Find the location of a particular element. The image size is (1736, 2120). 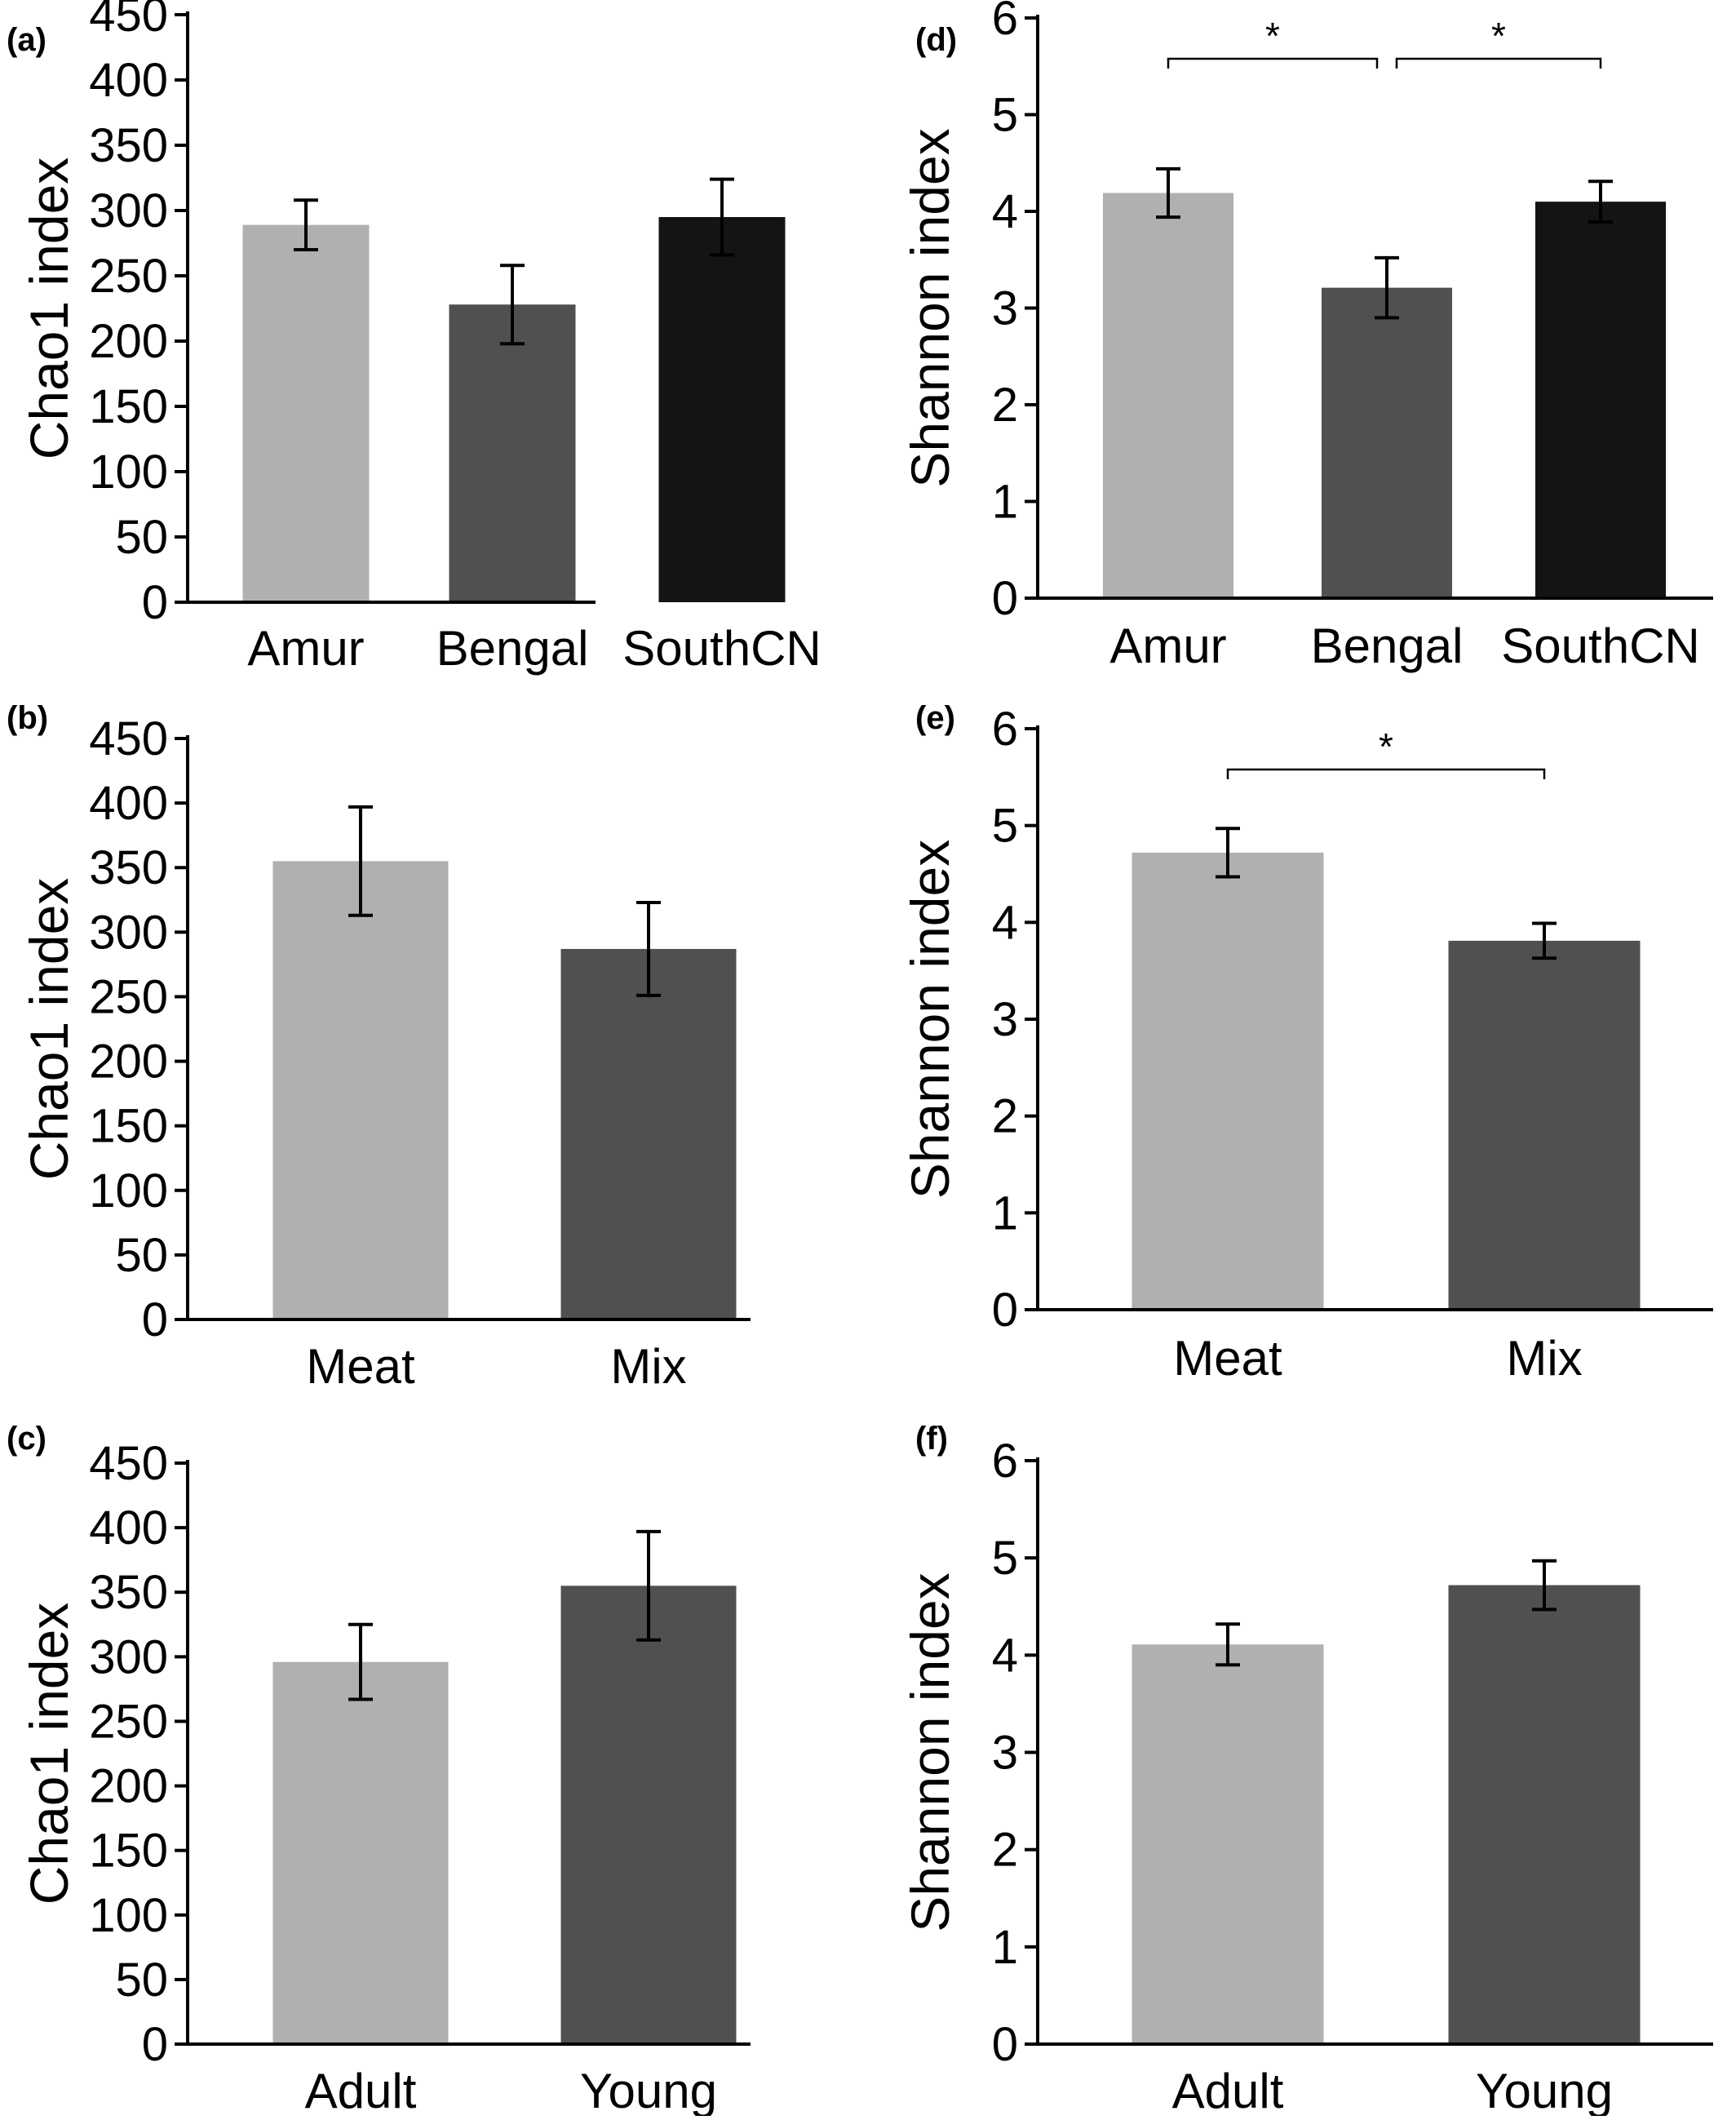

x-tick-label: Bengal is located at coordinates (512, 648).